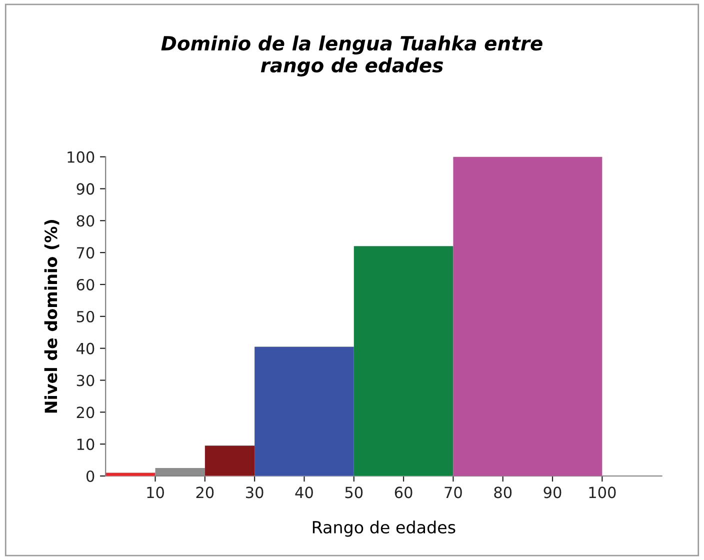 The width and height of the screenshot is (704, 560). I want to click on y-tick-label: 50, so click(85, 316).